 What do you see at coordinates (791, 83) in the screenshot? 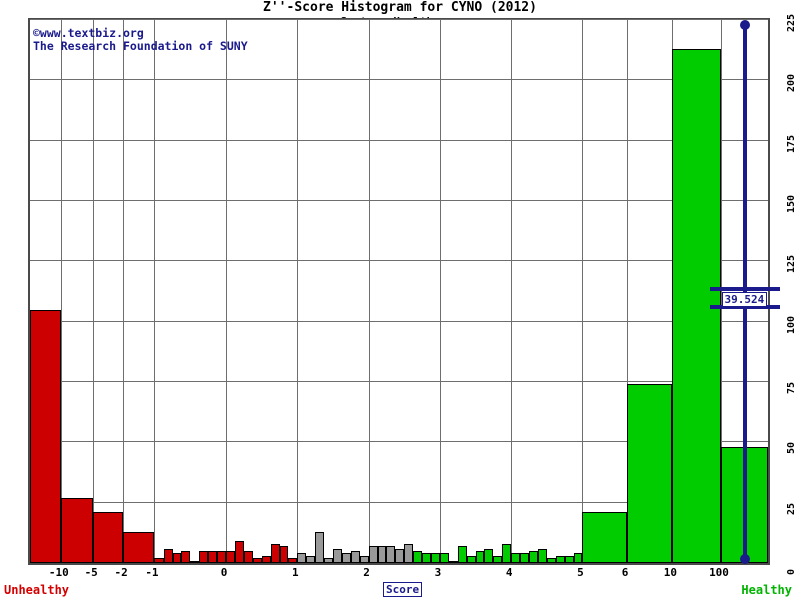
I see `y-tick-label: 200` at bounding box center [791, 83].